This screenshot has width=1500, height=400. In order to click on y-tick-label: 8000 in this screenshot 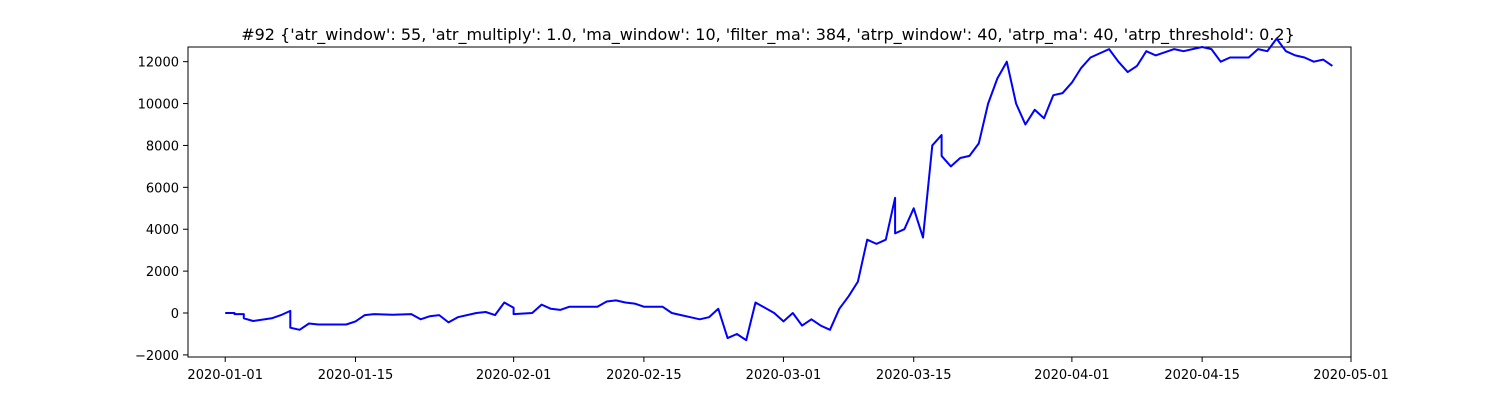, I will do `click(162, 146)`.